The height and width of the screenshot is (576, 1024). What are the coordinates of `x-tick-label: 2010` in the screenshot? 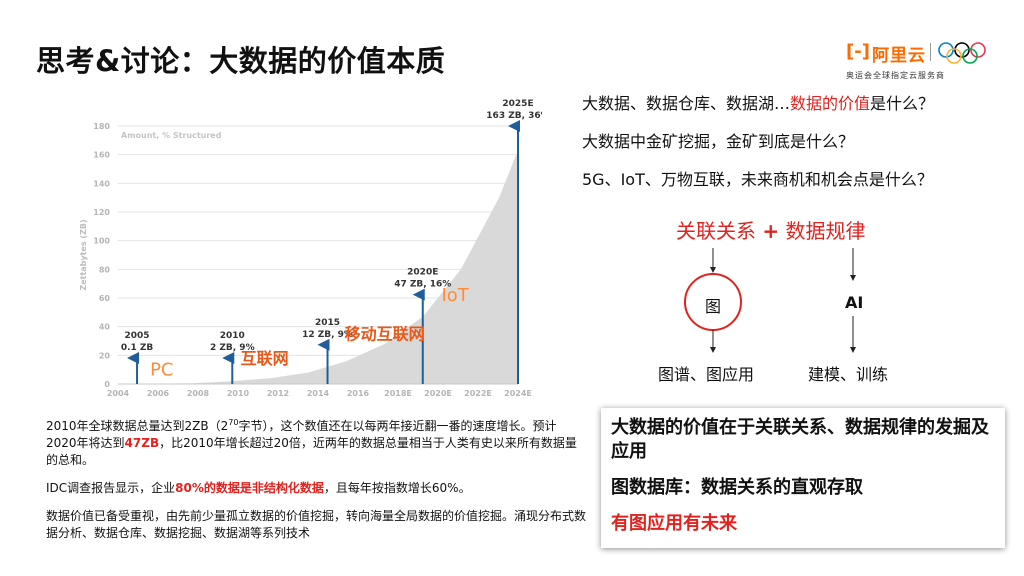 It's located at (238, 393).